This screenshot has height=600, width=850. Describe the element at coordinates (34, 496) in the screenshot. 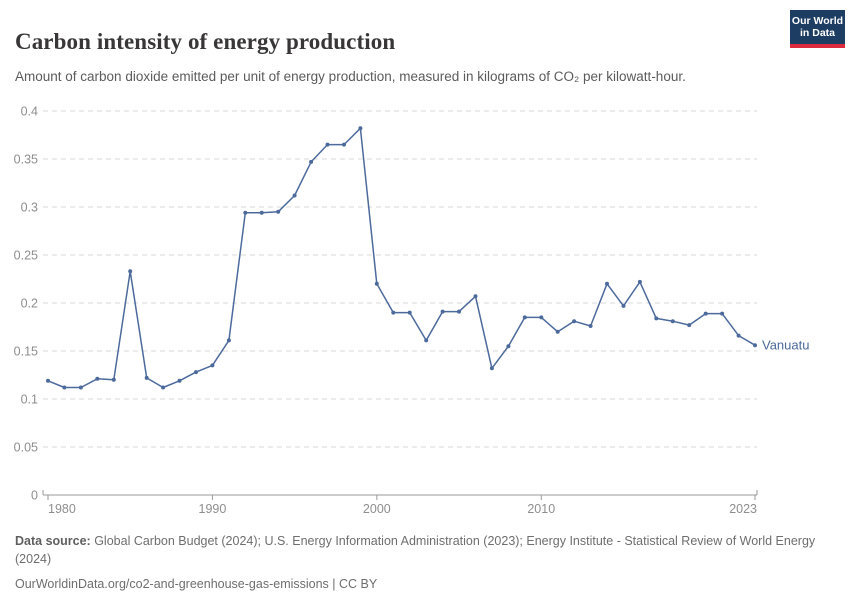

I see `y-tick-label: 0` at that location.